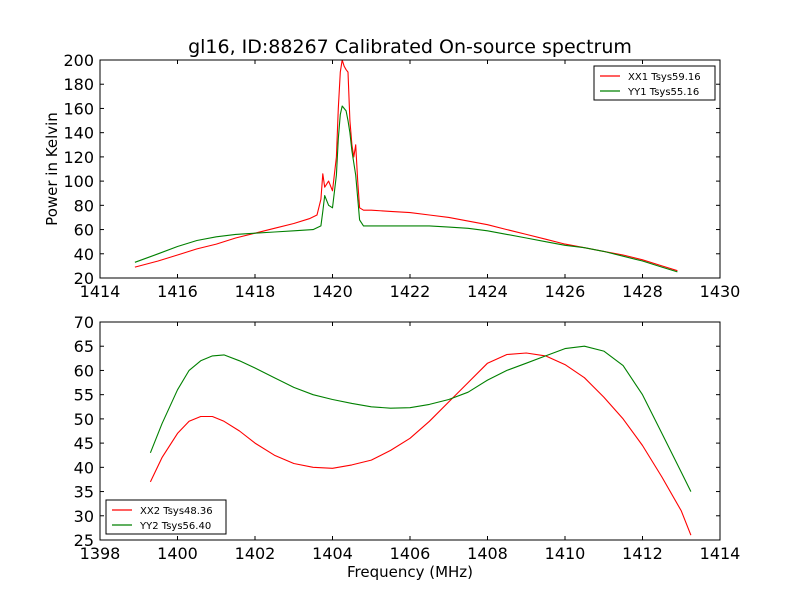 The height and width of the screenshot is (605, 800). Describe the element at coordinates (255, 291) in the screenshot. I see `x-tick-label: 1418` at that location.